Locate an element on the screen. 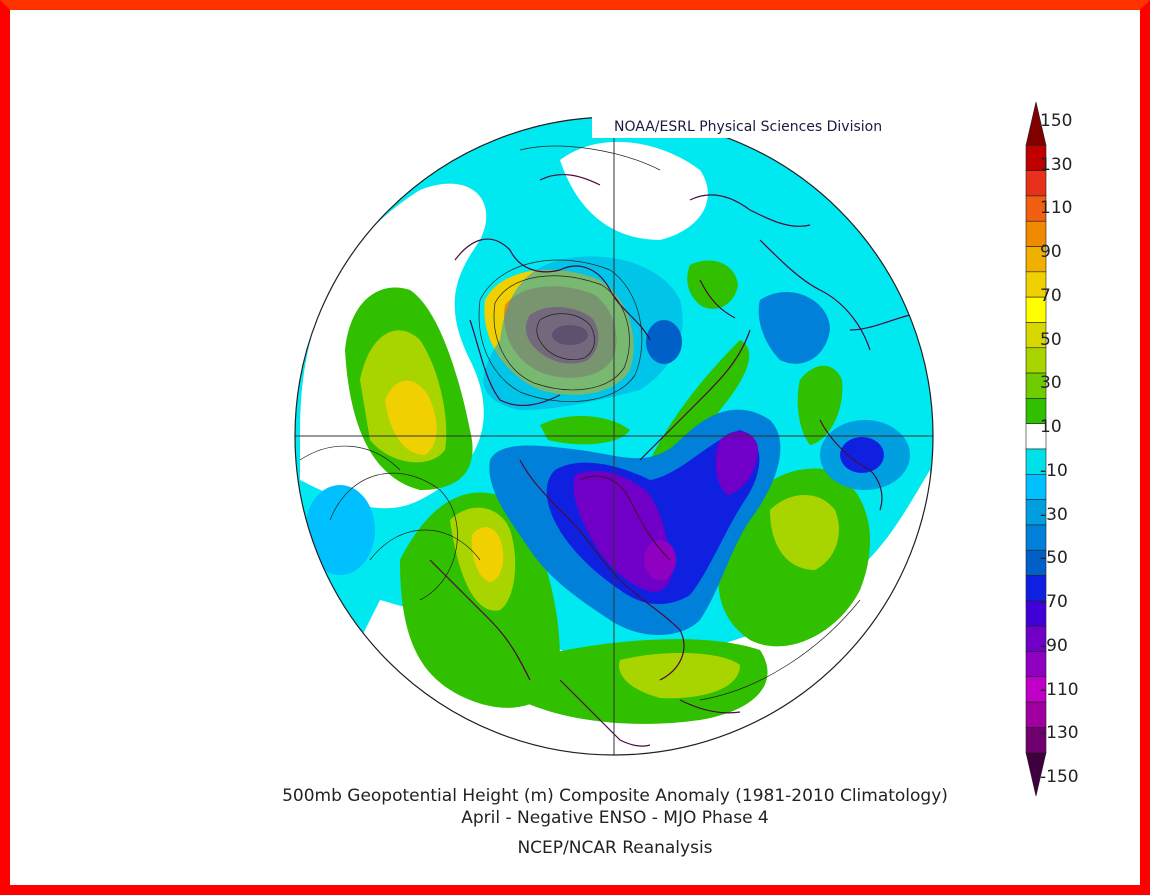 This screenshot has height=895, width=1150. colorbar-tick-label: -70 is located at coordinates (1054, 602).